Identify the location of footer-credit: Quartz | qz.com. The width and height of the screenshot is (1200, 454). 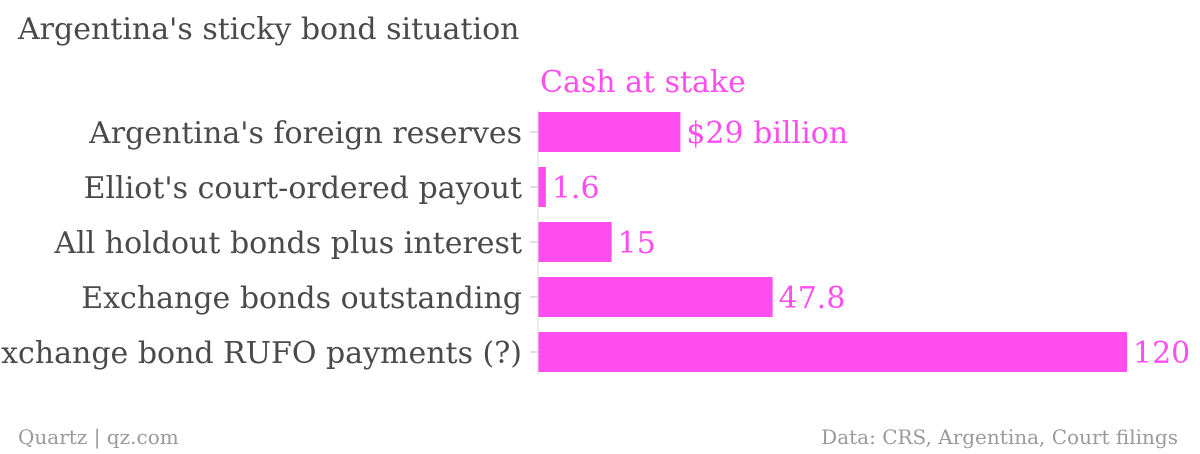
(98, 437).